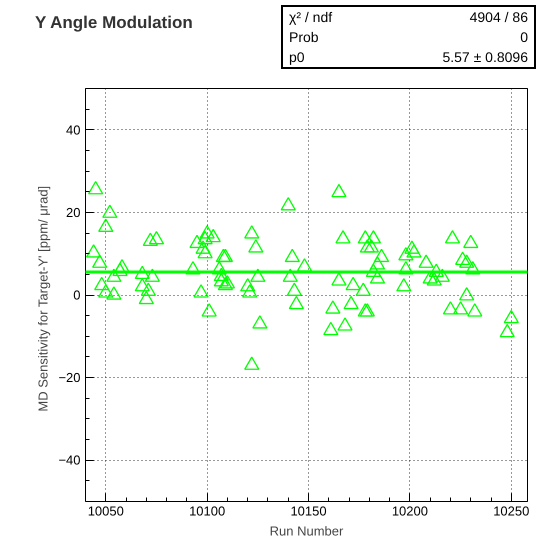  What do you see at coordinates (485, 57) in the screenshot?
I see `text: 5.57 ± 0.8096` at bounding box center [485, 57].